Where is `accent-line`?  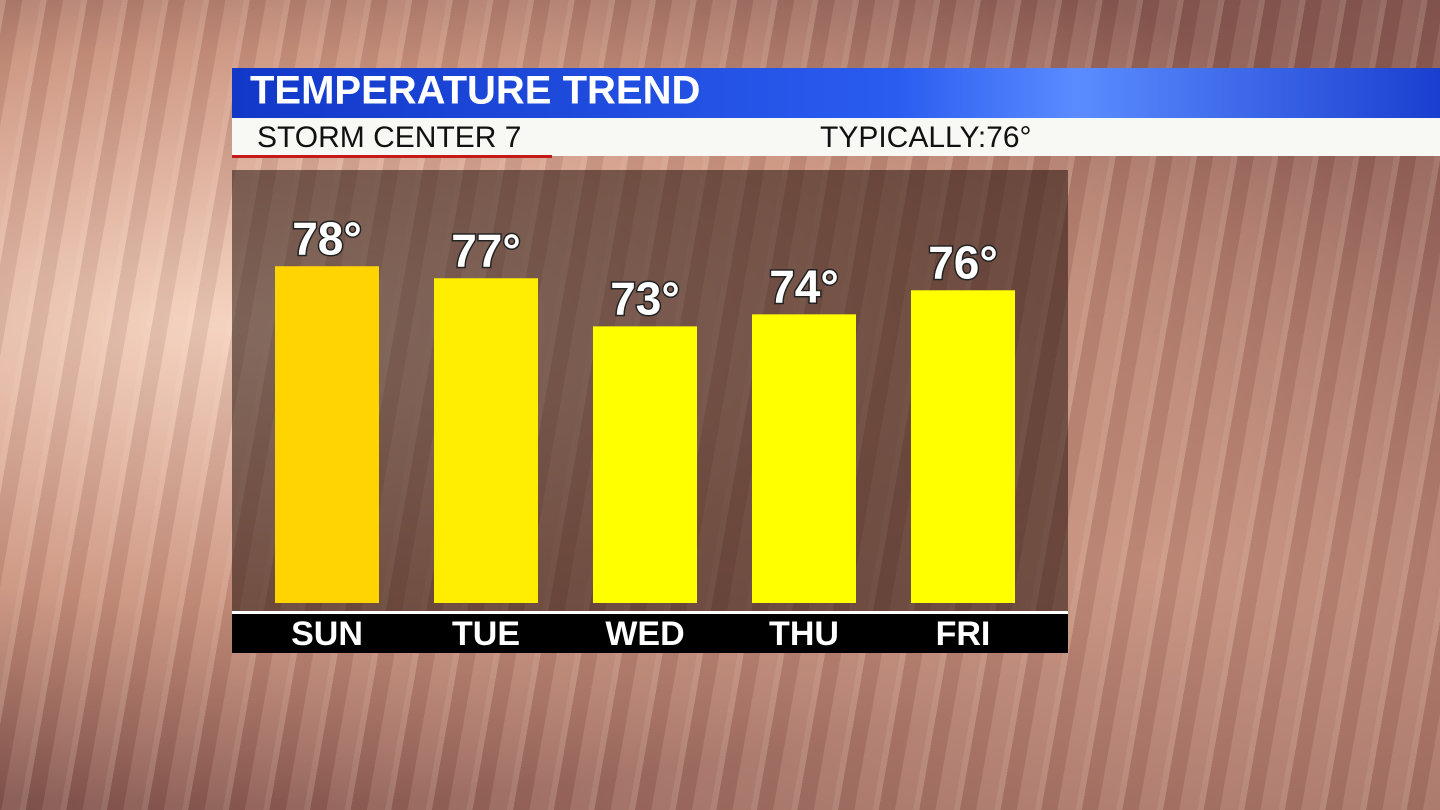 accent-line is located at coordinates (392, 156).